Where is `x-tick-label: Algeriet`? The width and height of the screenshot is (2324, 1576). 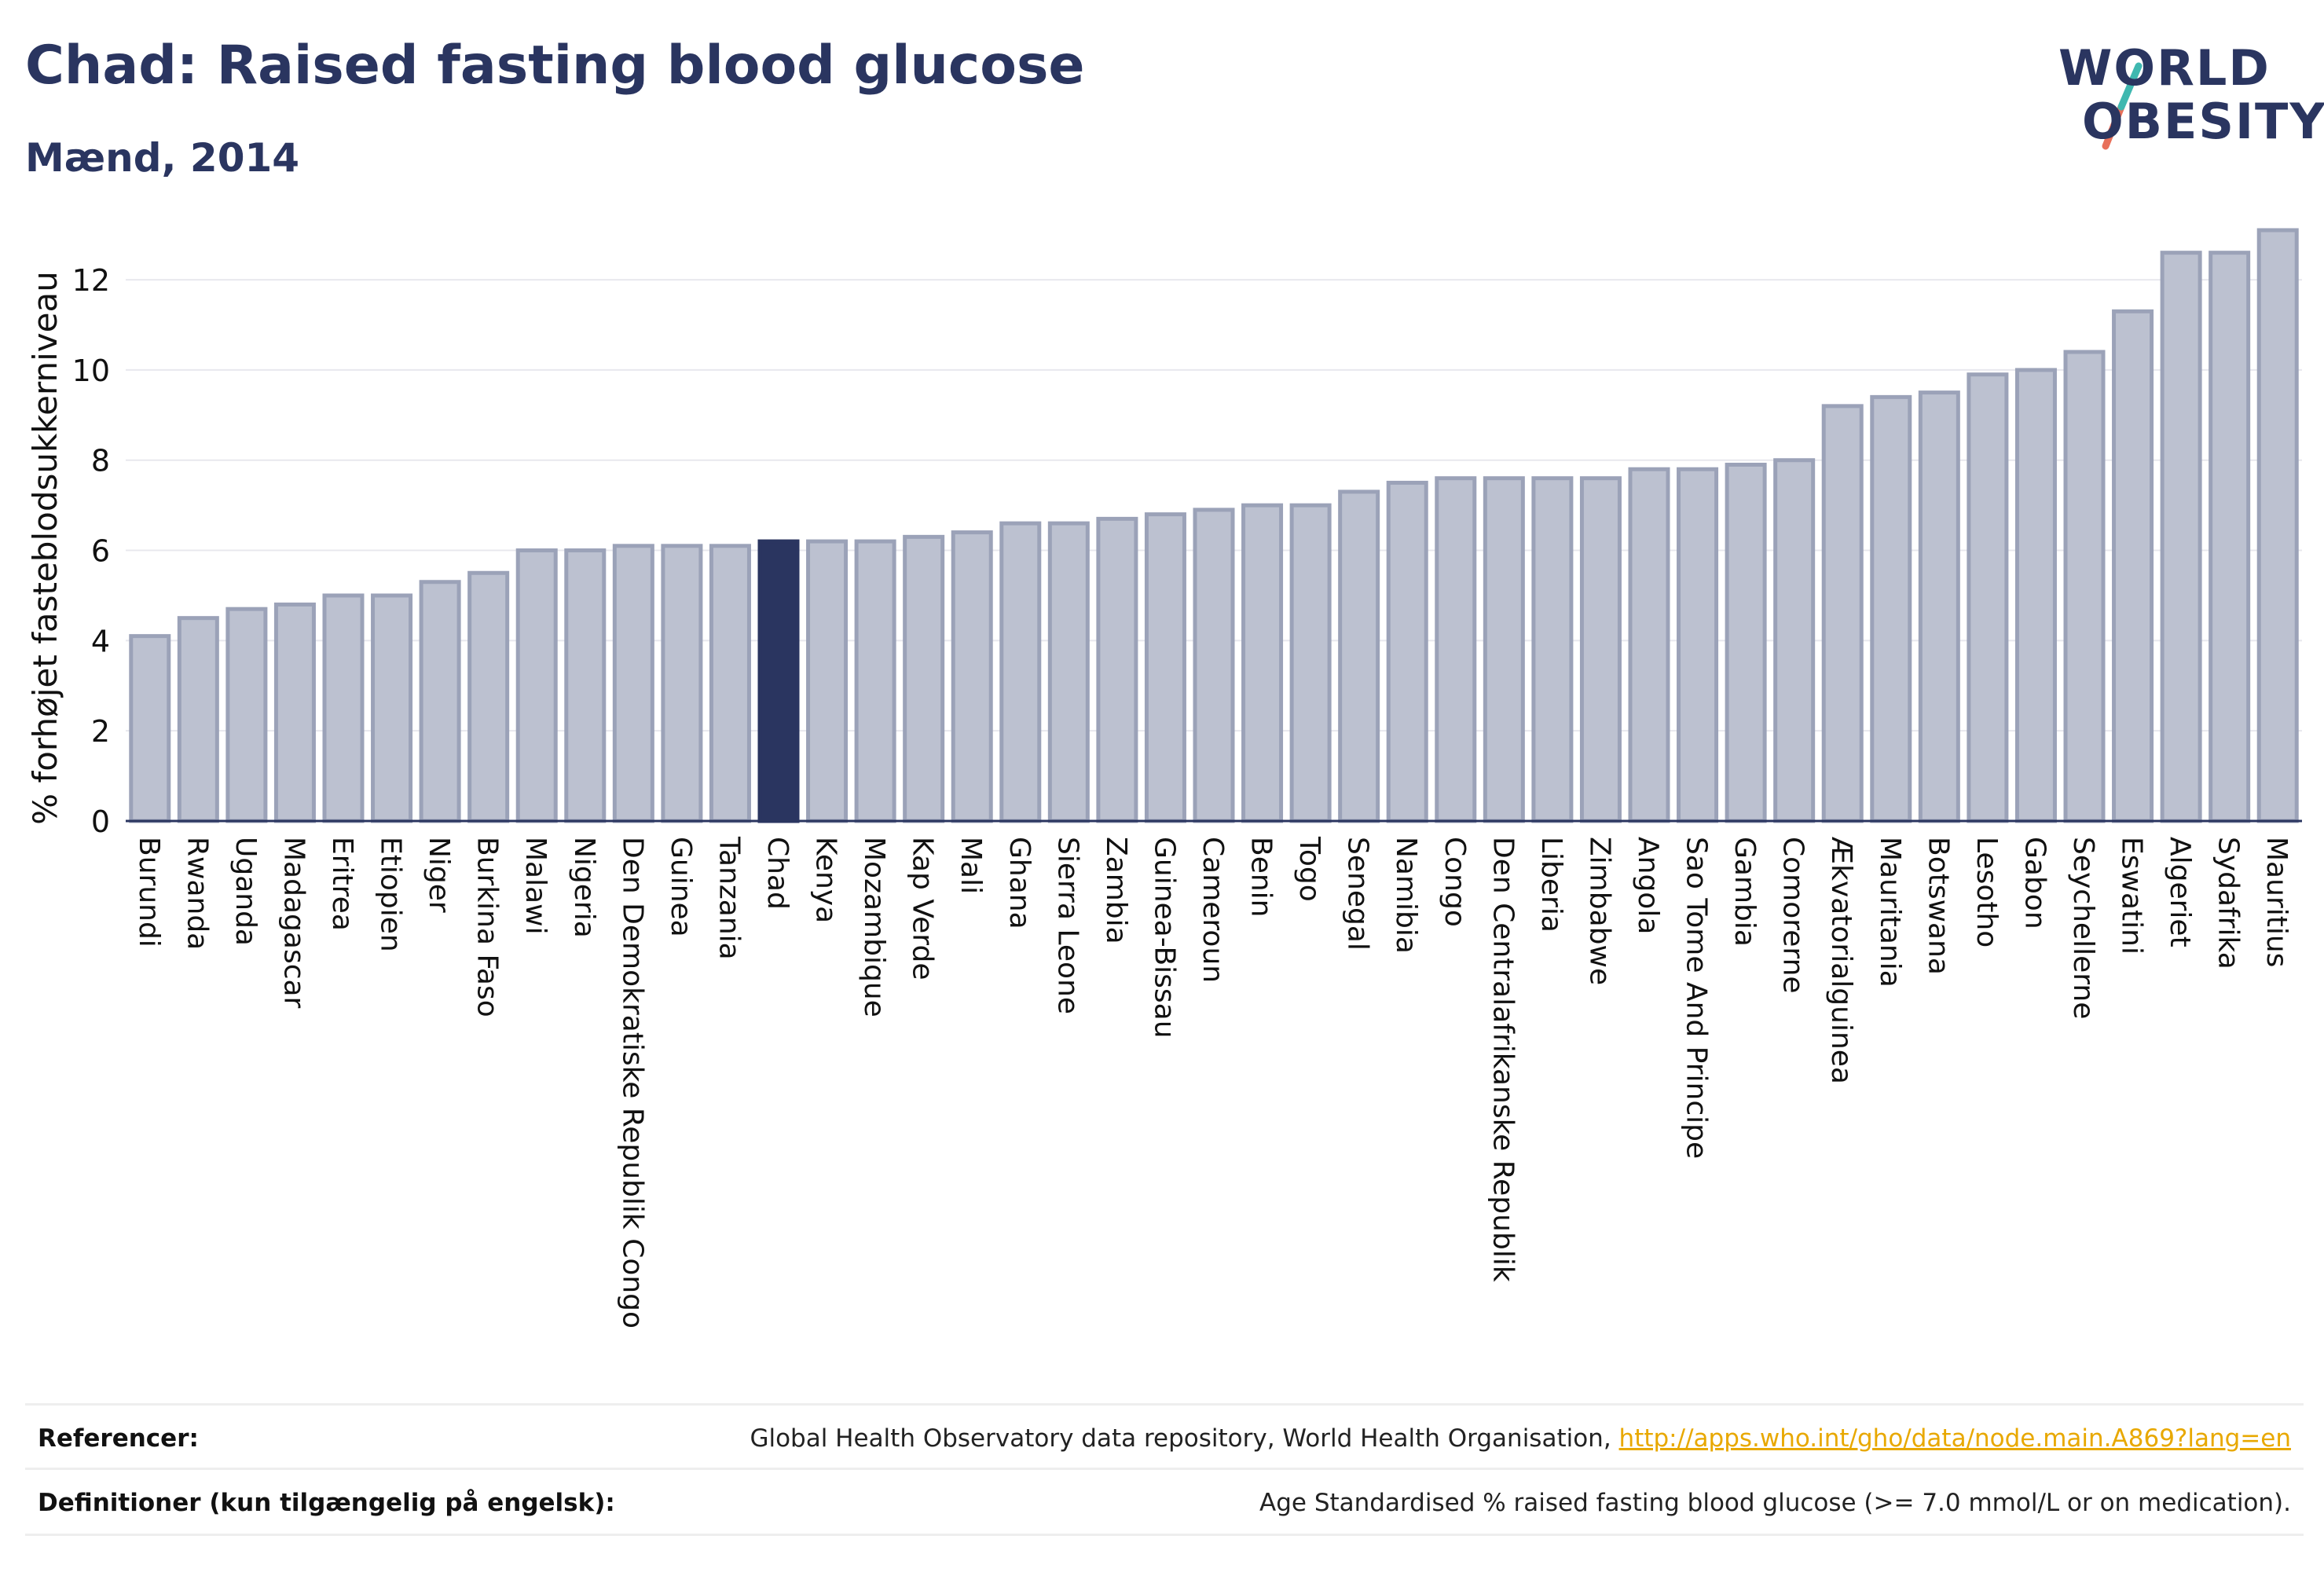
x-tick-label: Algeriet is located at coordinates (2180, 892).